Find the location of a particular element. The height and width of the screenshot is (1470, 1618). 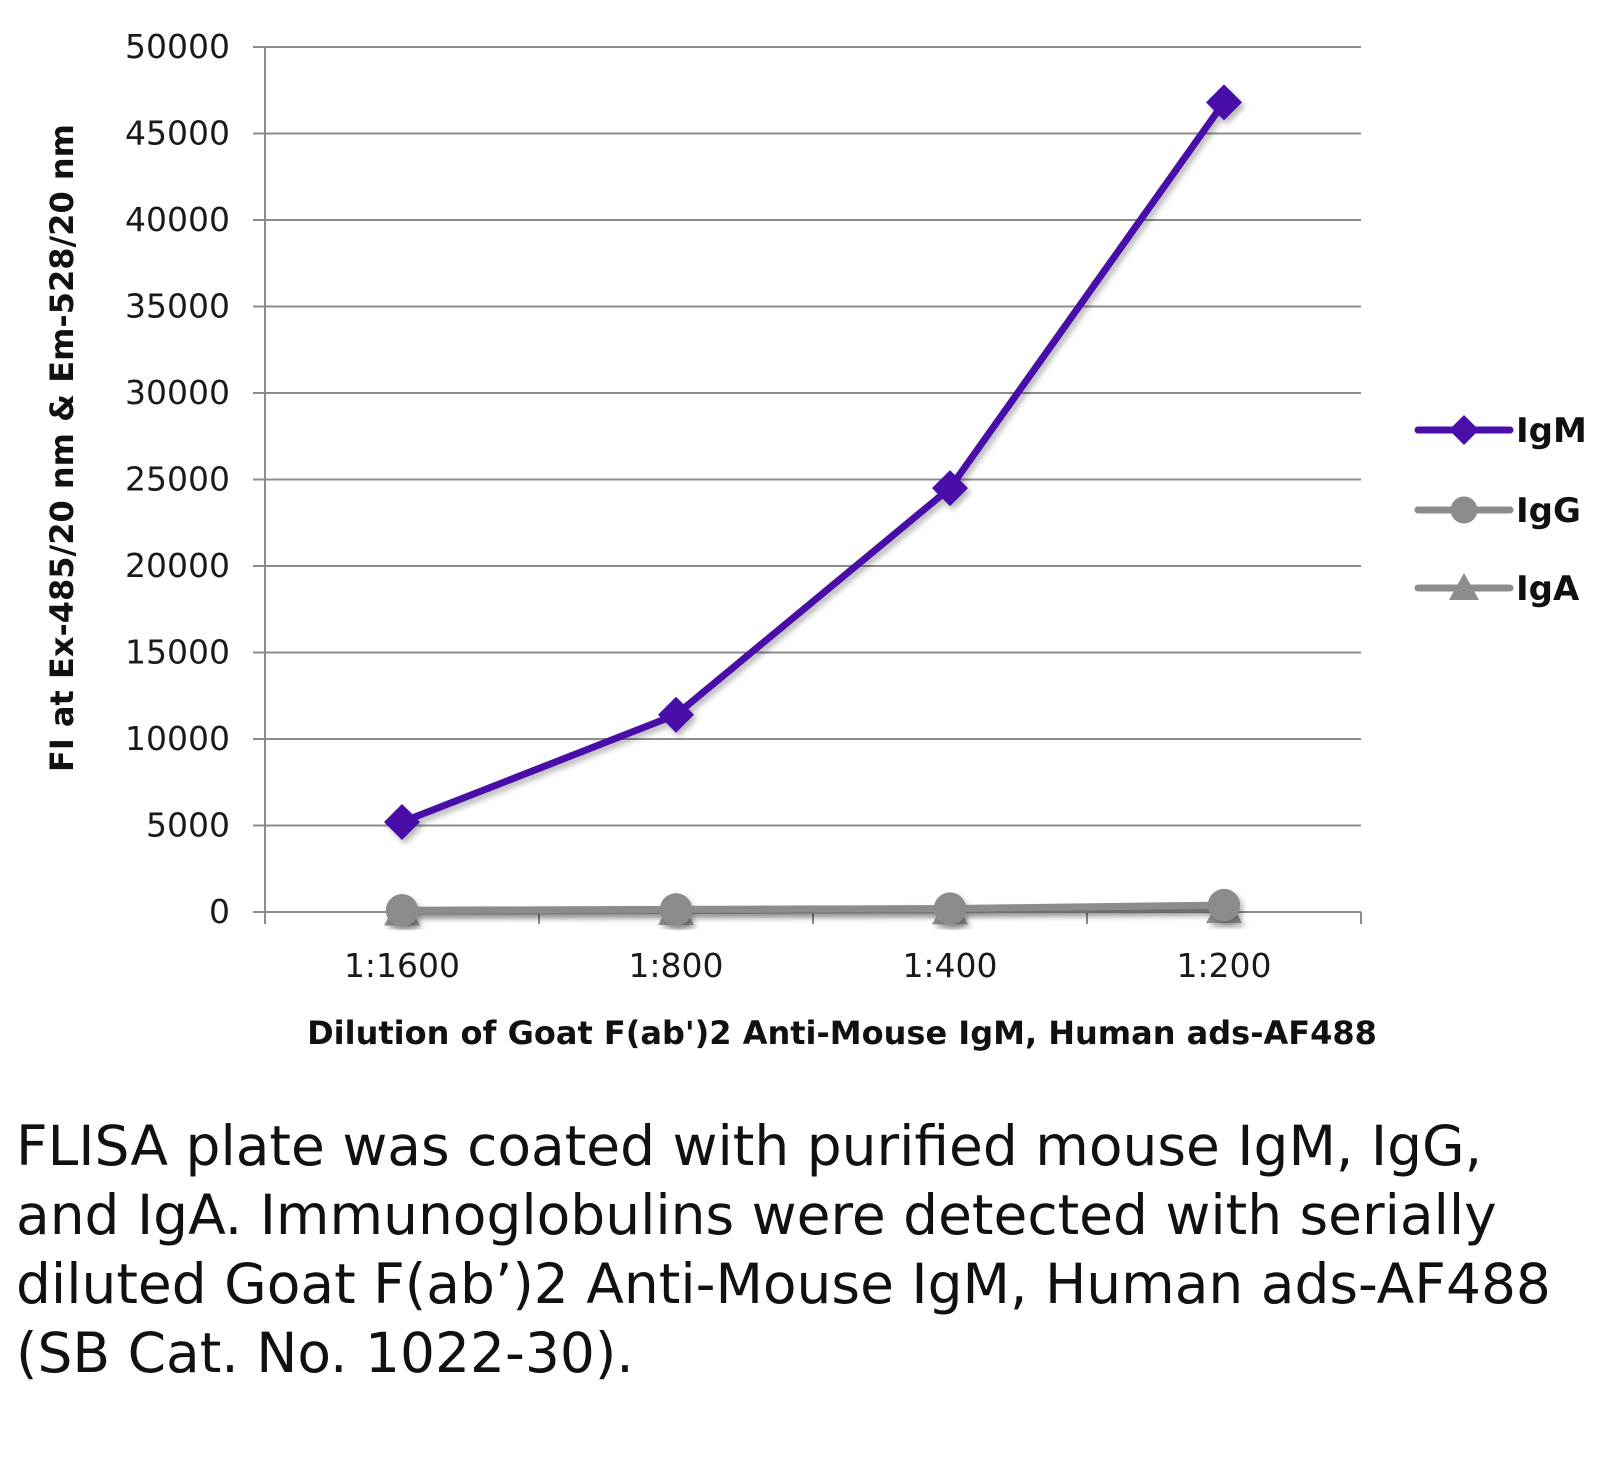

x-tick-label: 1:1600 is located at coordinates (402, 965).